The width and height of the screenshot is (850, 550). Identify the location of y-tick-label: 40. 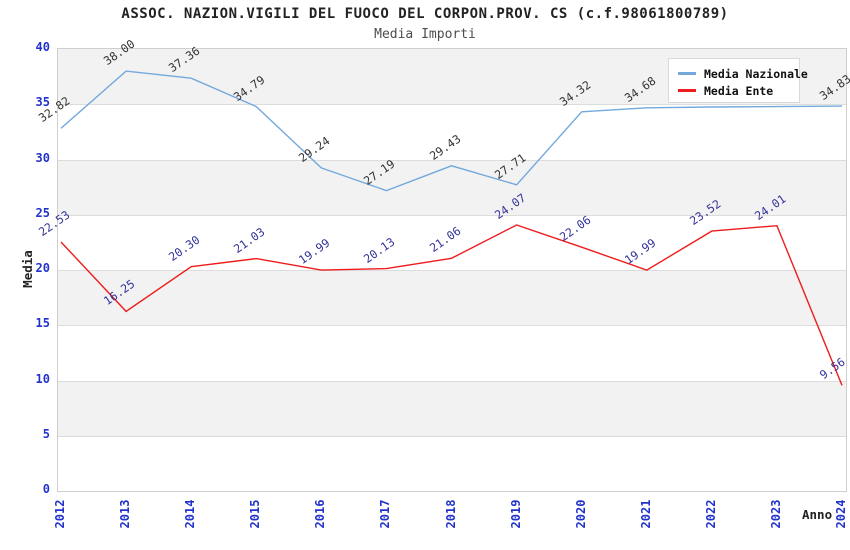
(42, 47).